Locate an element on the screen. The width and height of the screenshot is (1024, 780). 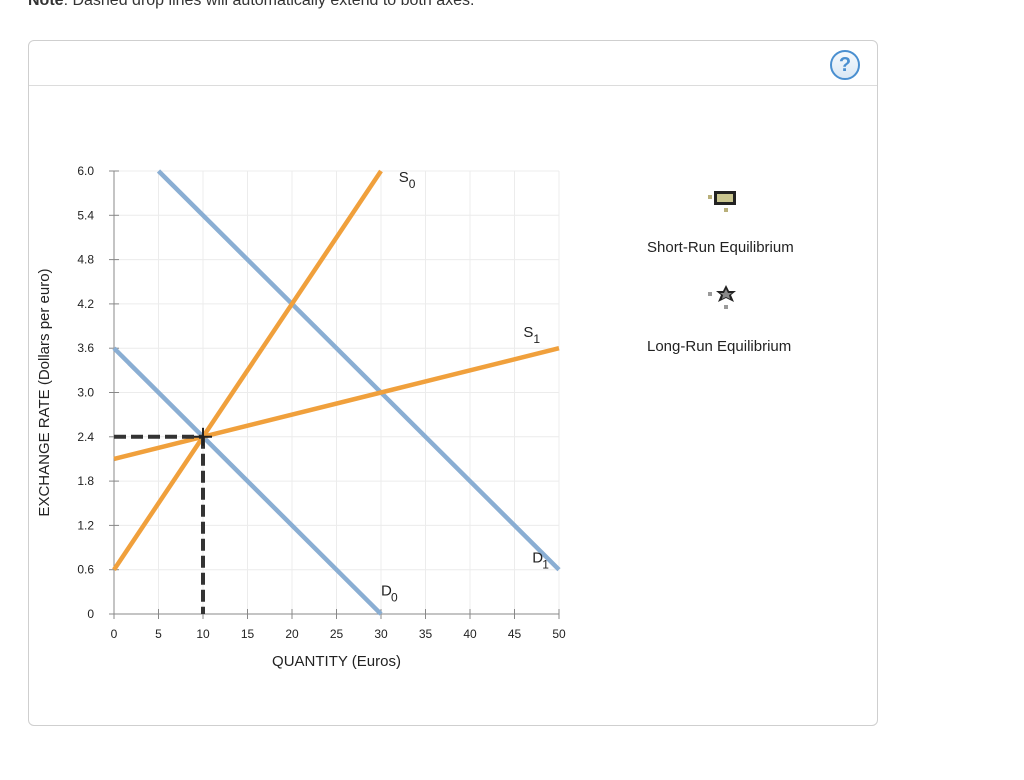
note-bold: Note is located at coordinates (46, 4).